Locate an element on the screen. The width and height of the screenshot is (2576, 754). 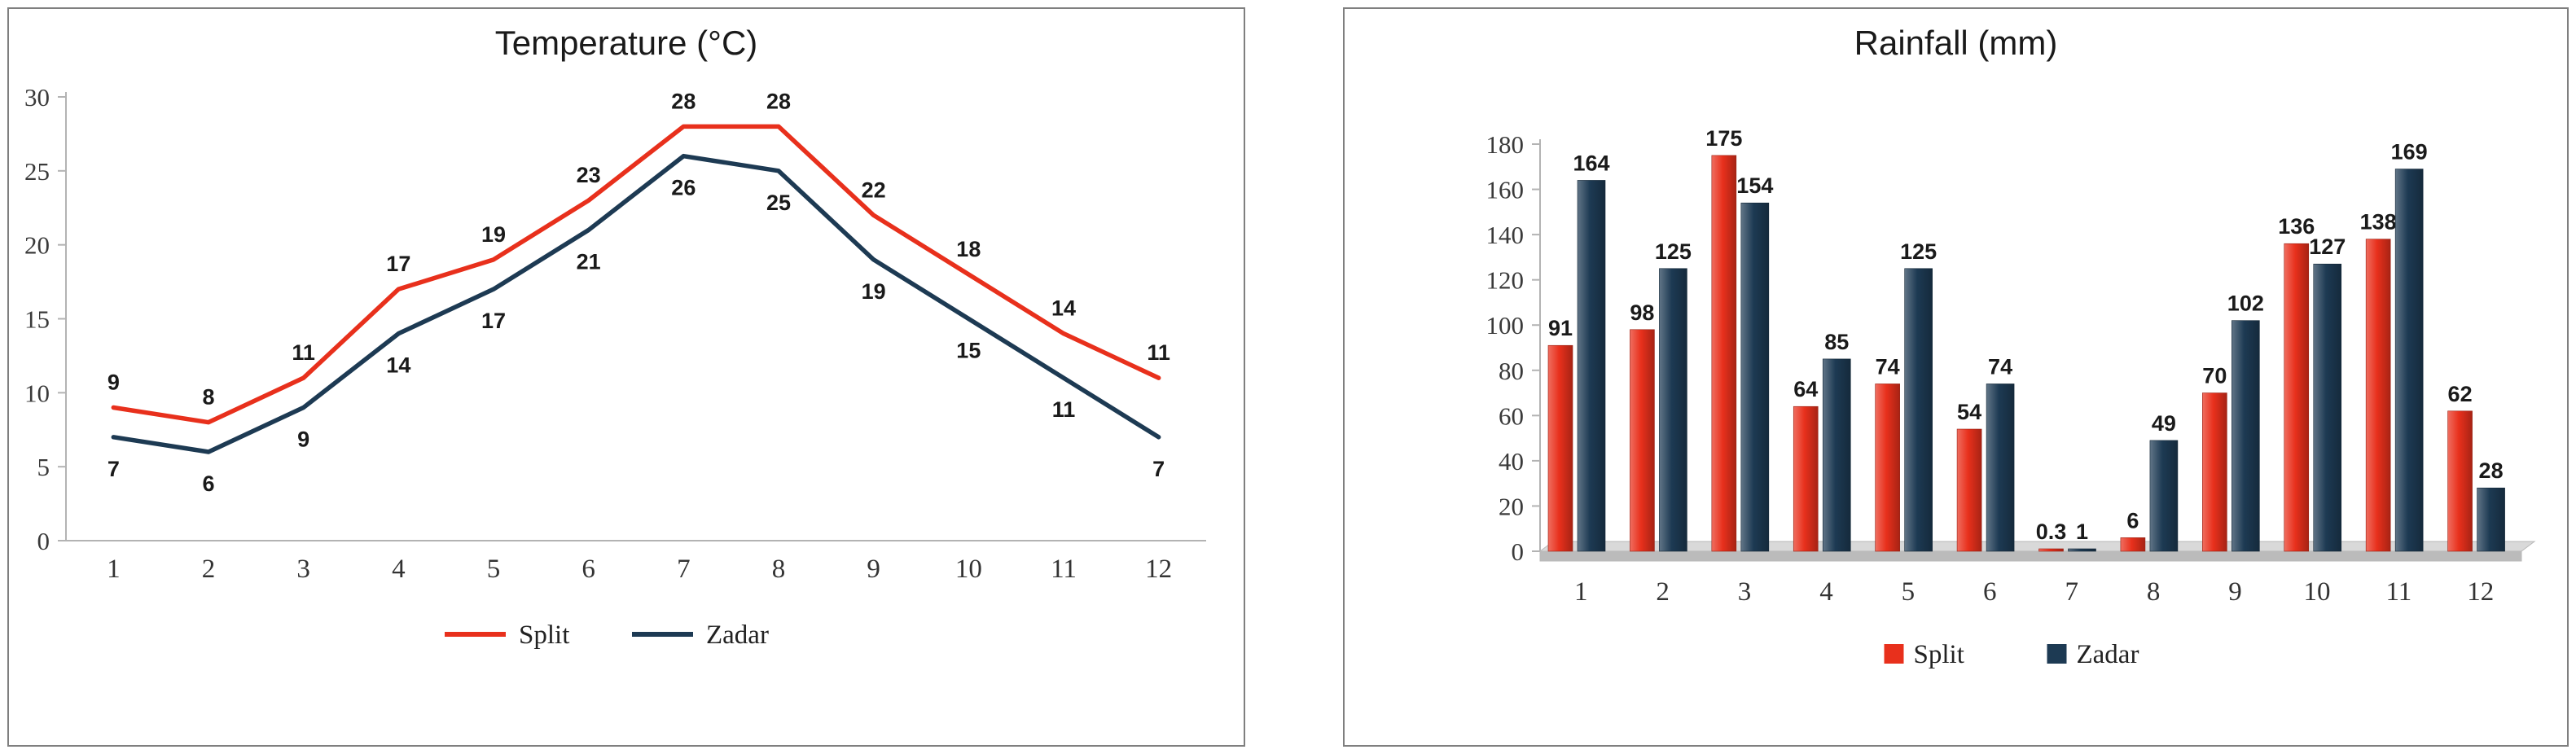
tick-text: 80 is located at coordinates (1511, 371).